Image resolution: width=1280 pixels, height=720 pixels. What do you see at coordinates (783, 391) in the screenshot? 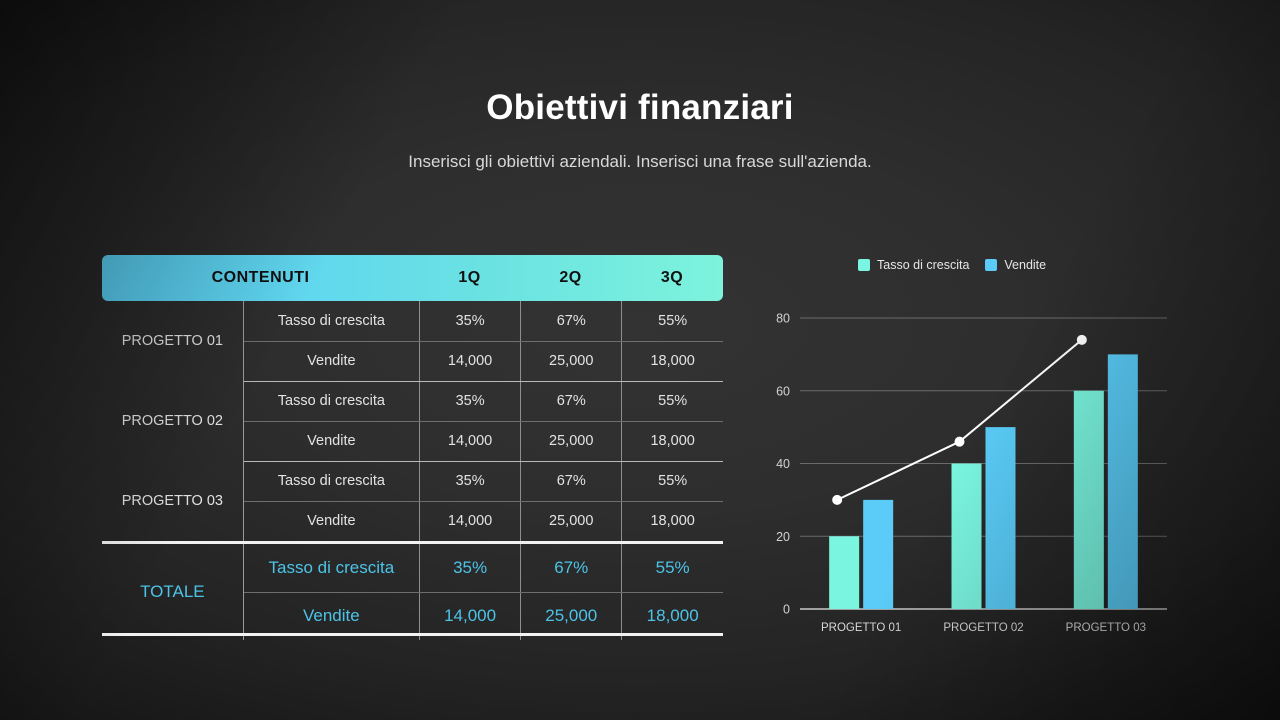
I see `y-axis-tick-label: 60` at bounding box center [783, 391].